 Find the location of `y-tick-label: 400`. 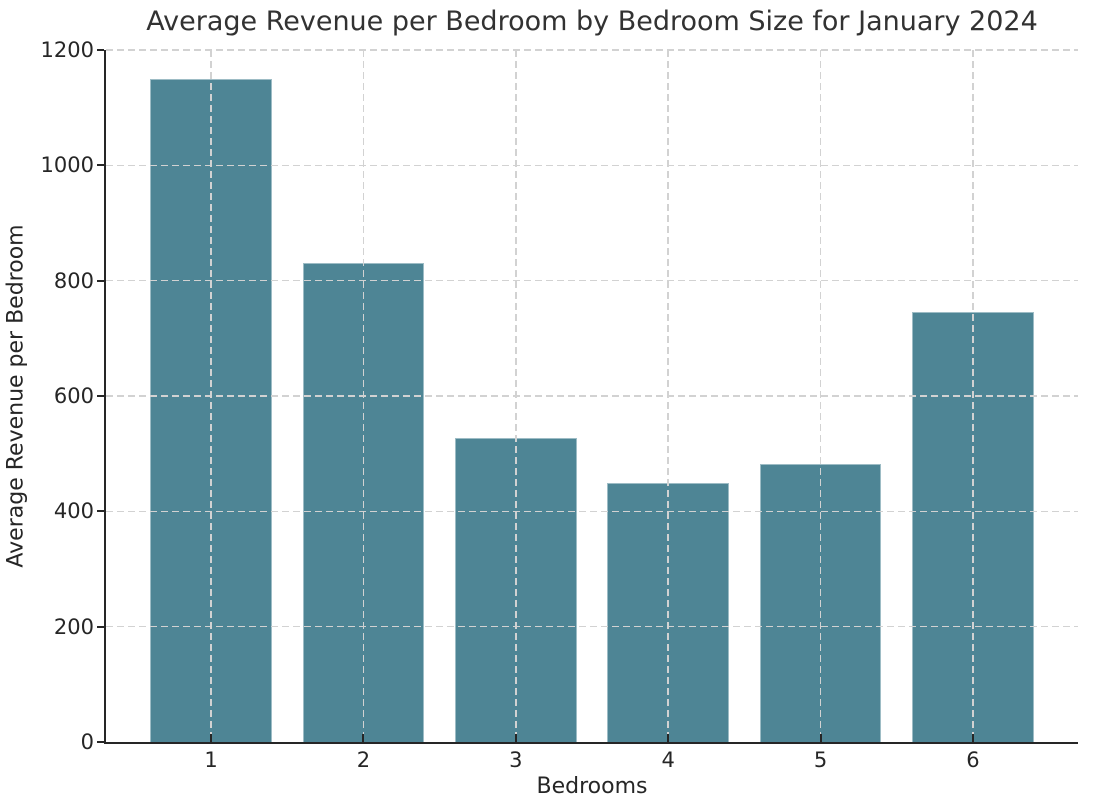

y-tick-label: 400 is located at coordinates (73, 511).